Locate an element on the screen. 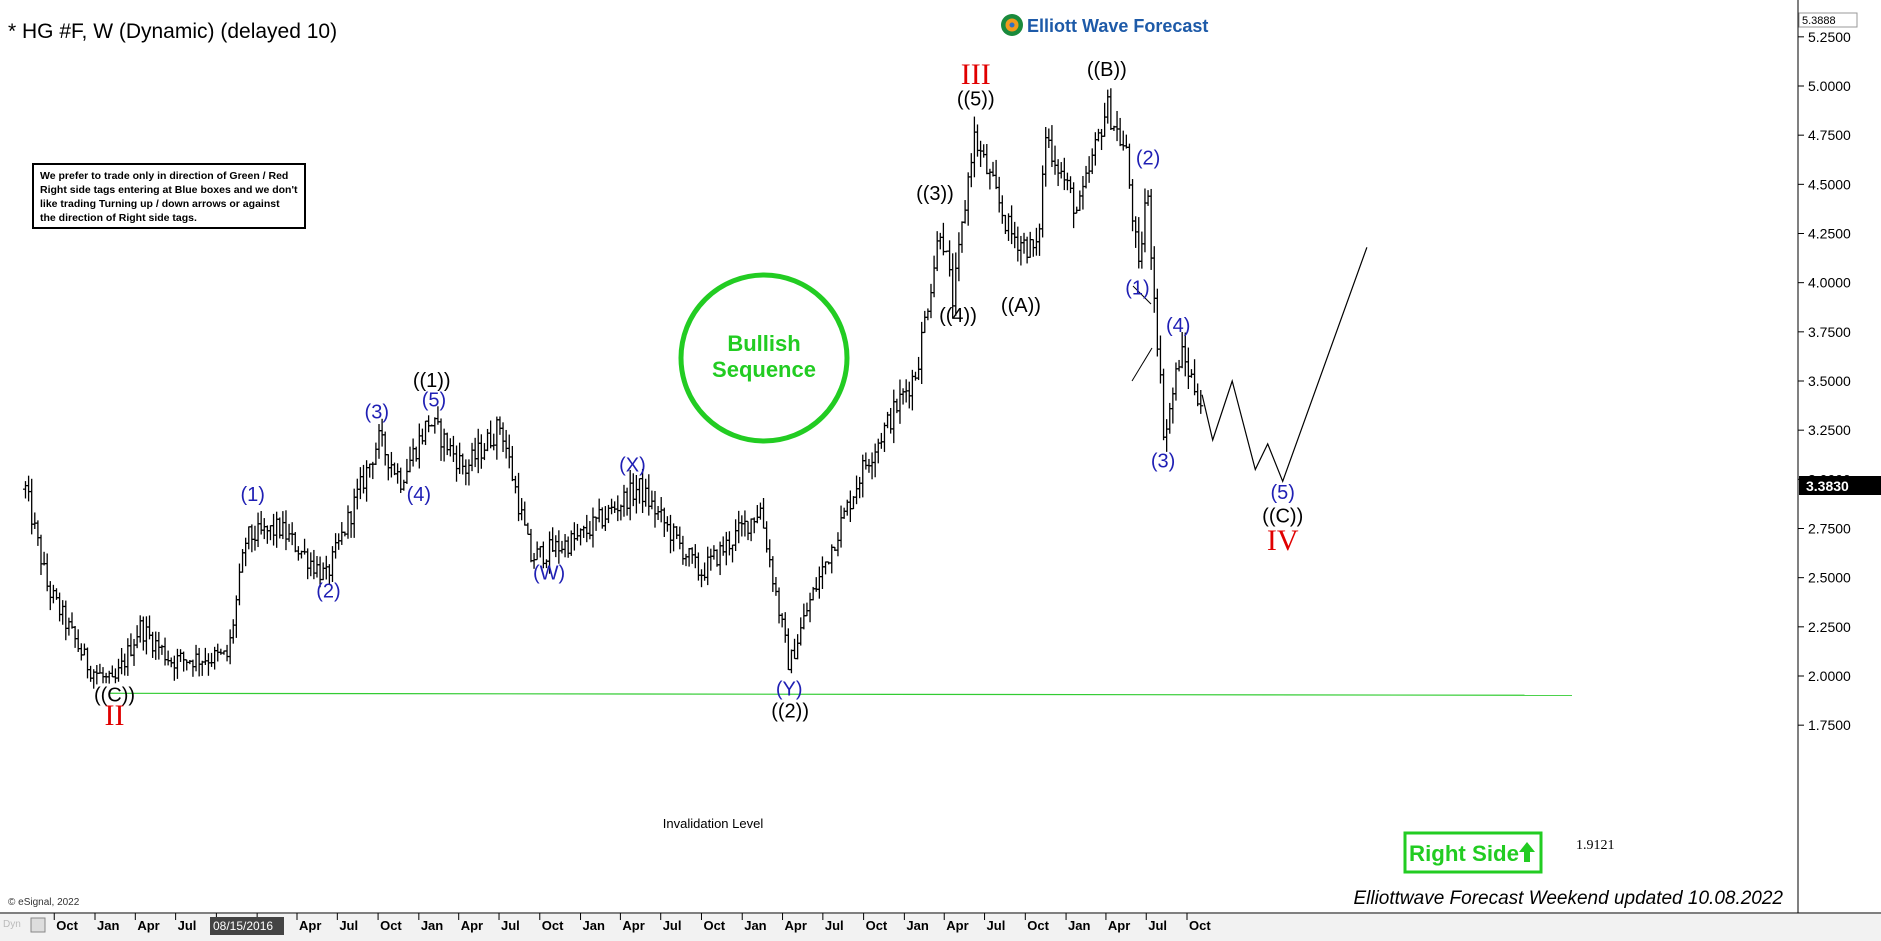 The width and height of the screenshot is (1881, 941). bullish-line2: Sequence is located at coordinates (764, 369).